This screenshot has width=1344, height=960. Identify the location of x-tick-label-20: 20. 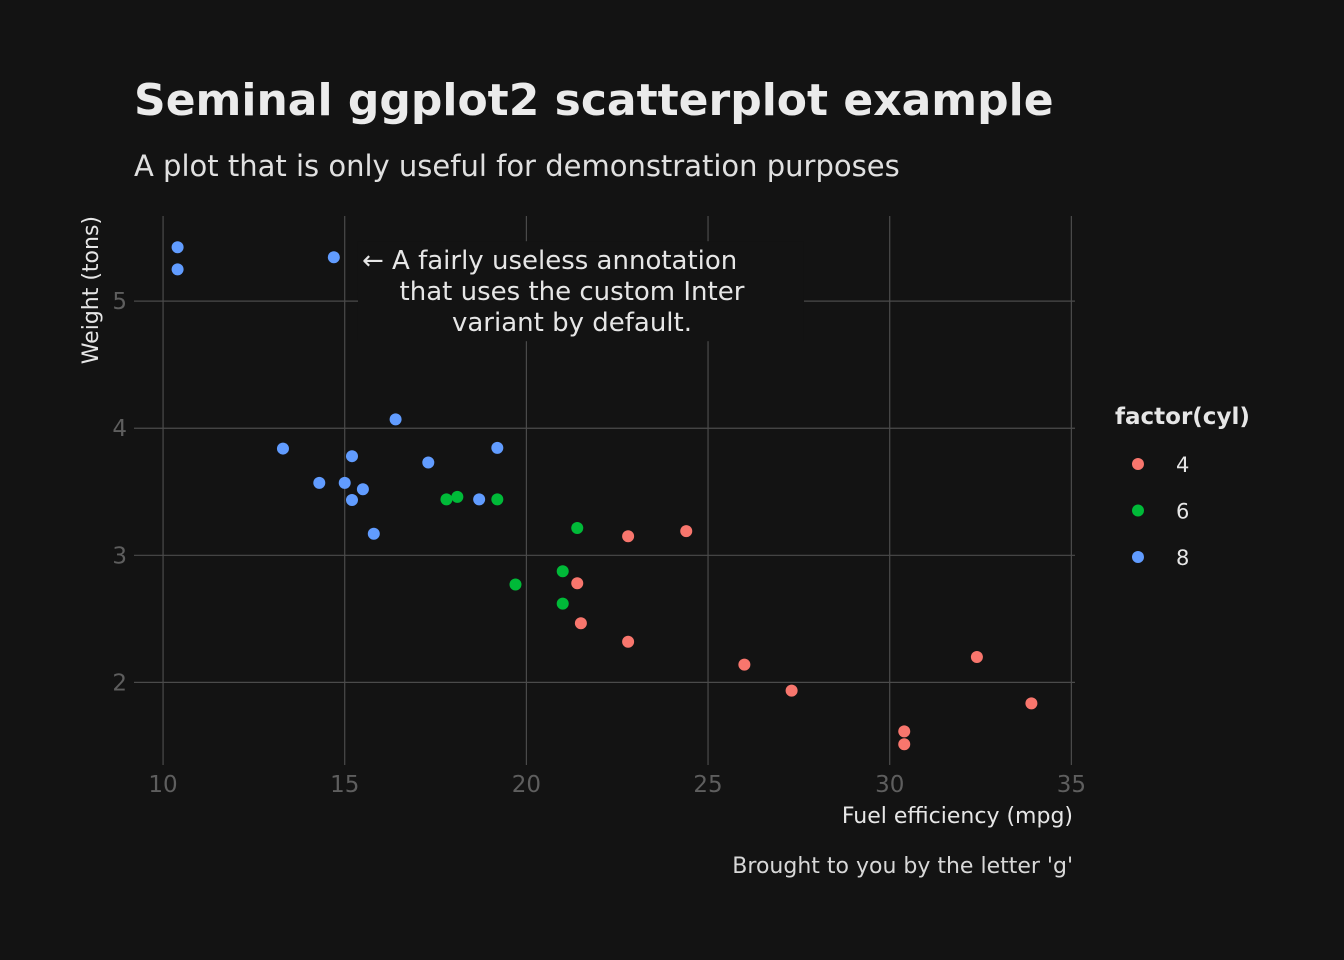
(526, 785).